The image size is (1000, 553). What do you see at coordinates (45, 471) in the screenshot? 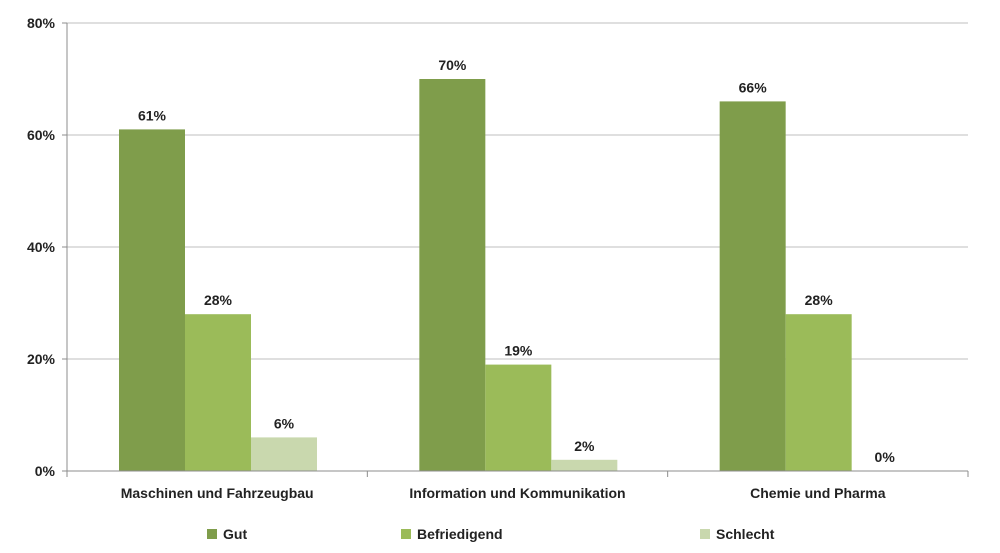
I see `y-tick-label: 0%` at bounding box center [45, 471].